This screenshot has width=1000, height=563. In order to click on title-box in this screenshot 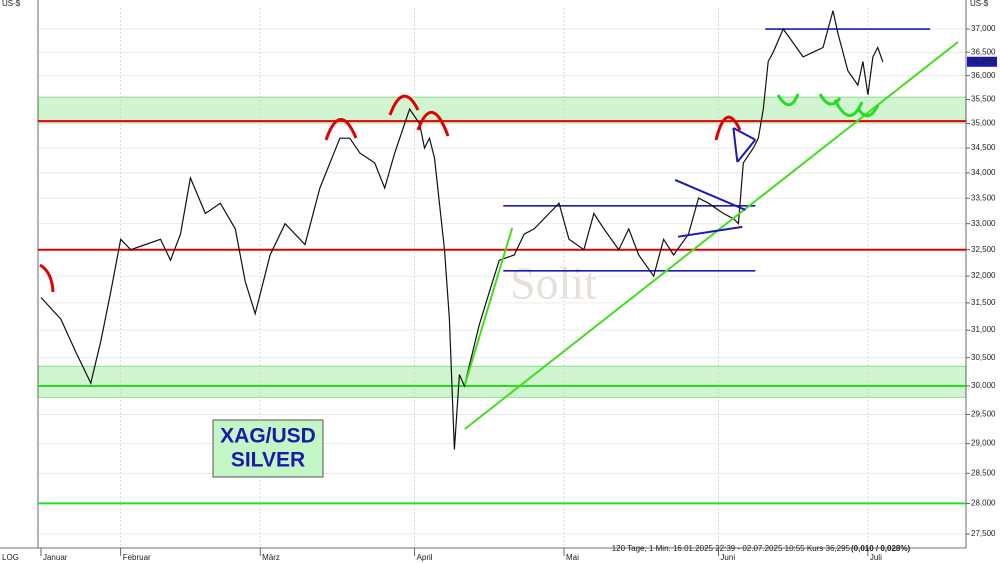, I will do `click(268, 448)`.